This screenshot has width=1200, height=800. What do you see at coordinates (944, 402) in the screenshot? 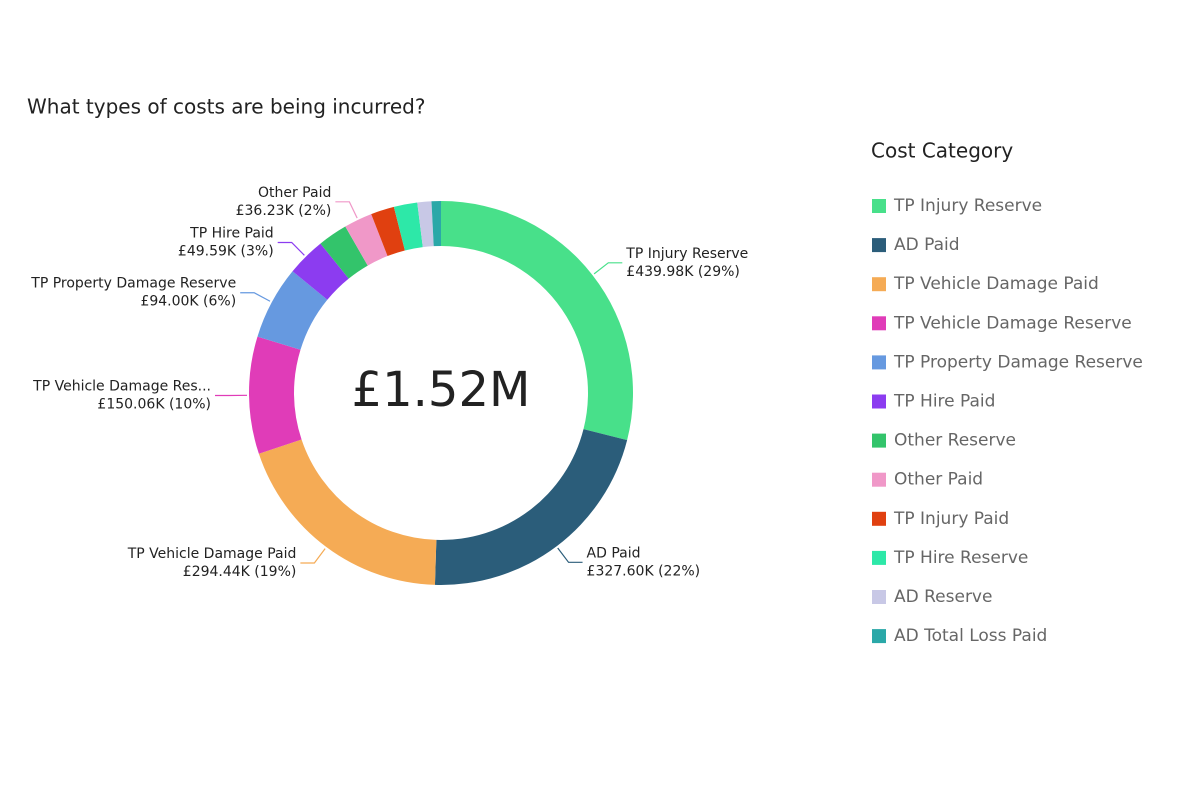
I see `legend-label: TP Hire Paid` at bounding box center [944, 402].